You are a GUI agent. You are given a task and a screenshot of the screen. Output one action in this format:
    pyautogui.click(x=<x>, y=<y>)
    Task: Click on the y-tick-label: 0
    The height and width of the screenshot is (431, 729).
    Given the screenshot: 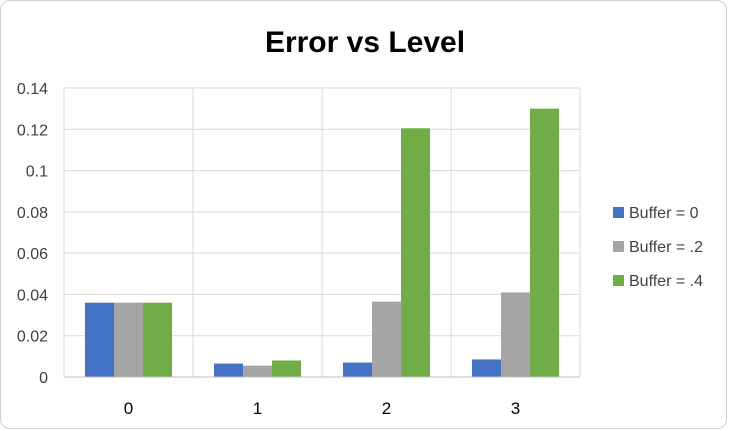 What is the action you would take?
    pyautogui.click(x=43, y=378)
    